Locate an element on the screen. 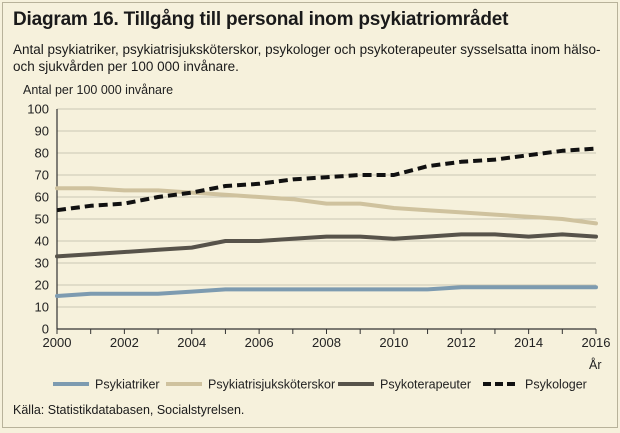 The height and width of the screenshot is (433, 620). x-tick-label: 2004 is located at coordinates (191, 342).